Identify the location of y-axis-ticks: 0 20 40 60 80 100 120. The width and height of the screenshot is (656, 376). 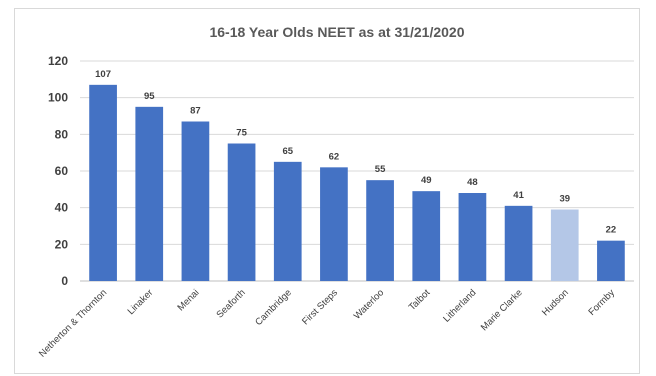
(58, 171).